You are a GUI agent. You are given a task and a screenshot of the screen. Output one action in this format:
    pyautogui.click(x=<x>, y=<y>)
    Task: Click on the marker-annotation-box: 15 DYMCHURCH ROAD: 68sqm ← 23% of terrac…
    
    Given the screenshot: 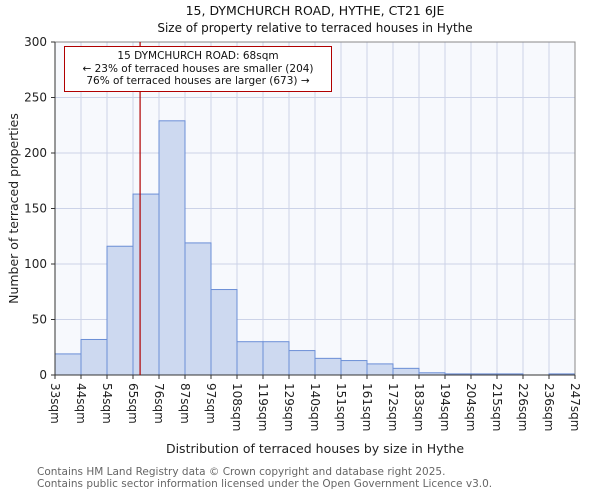 What is the action you would take?
    pyautogui.click(x=198, y=69)
    